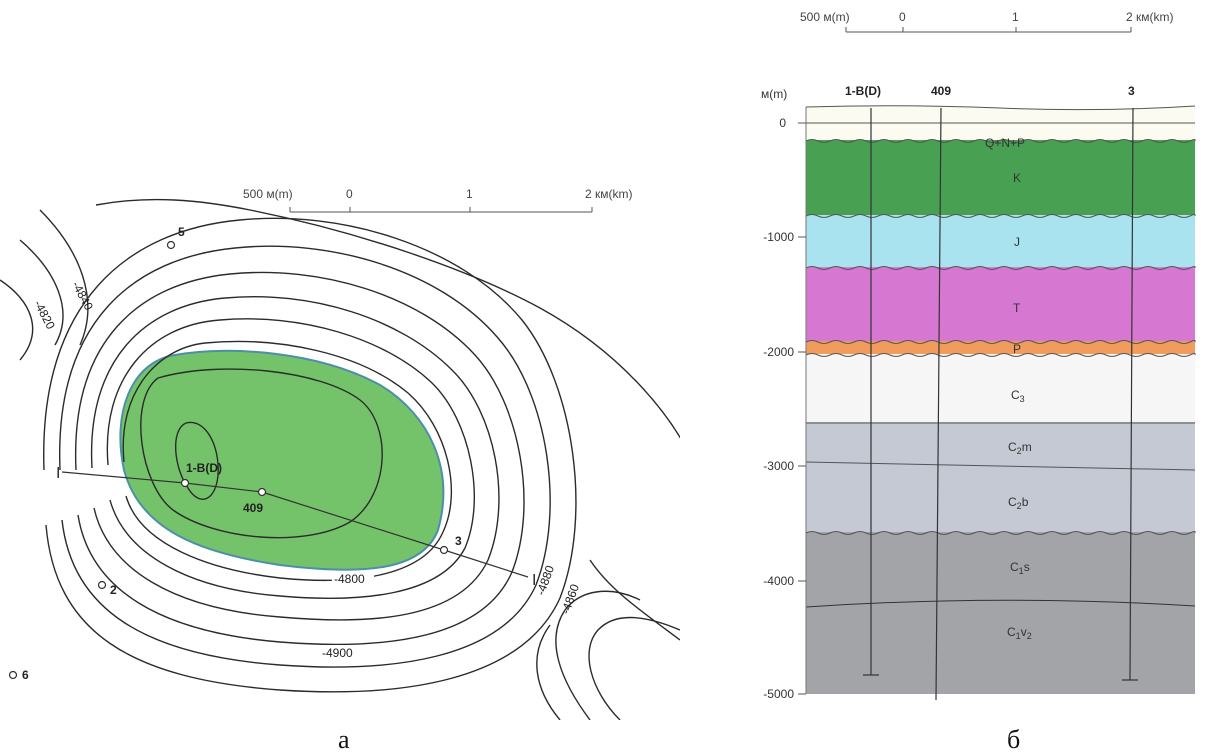  I want to click on section-scale-tick-0: 0, so click(902, 17).